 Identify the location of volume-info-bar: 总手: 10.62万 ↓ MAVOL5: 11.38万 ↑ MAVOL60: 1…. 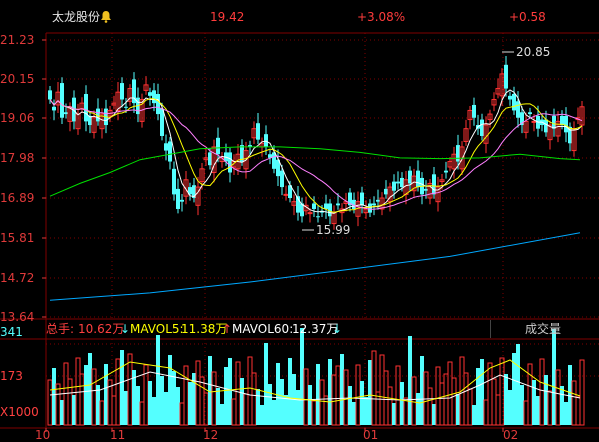
(322, 329).